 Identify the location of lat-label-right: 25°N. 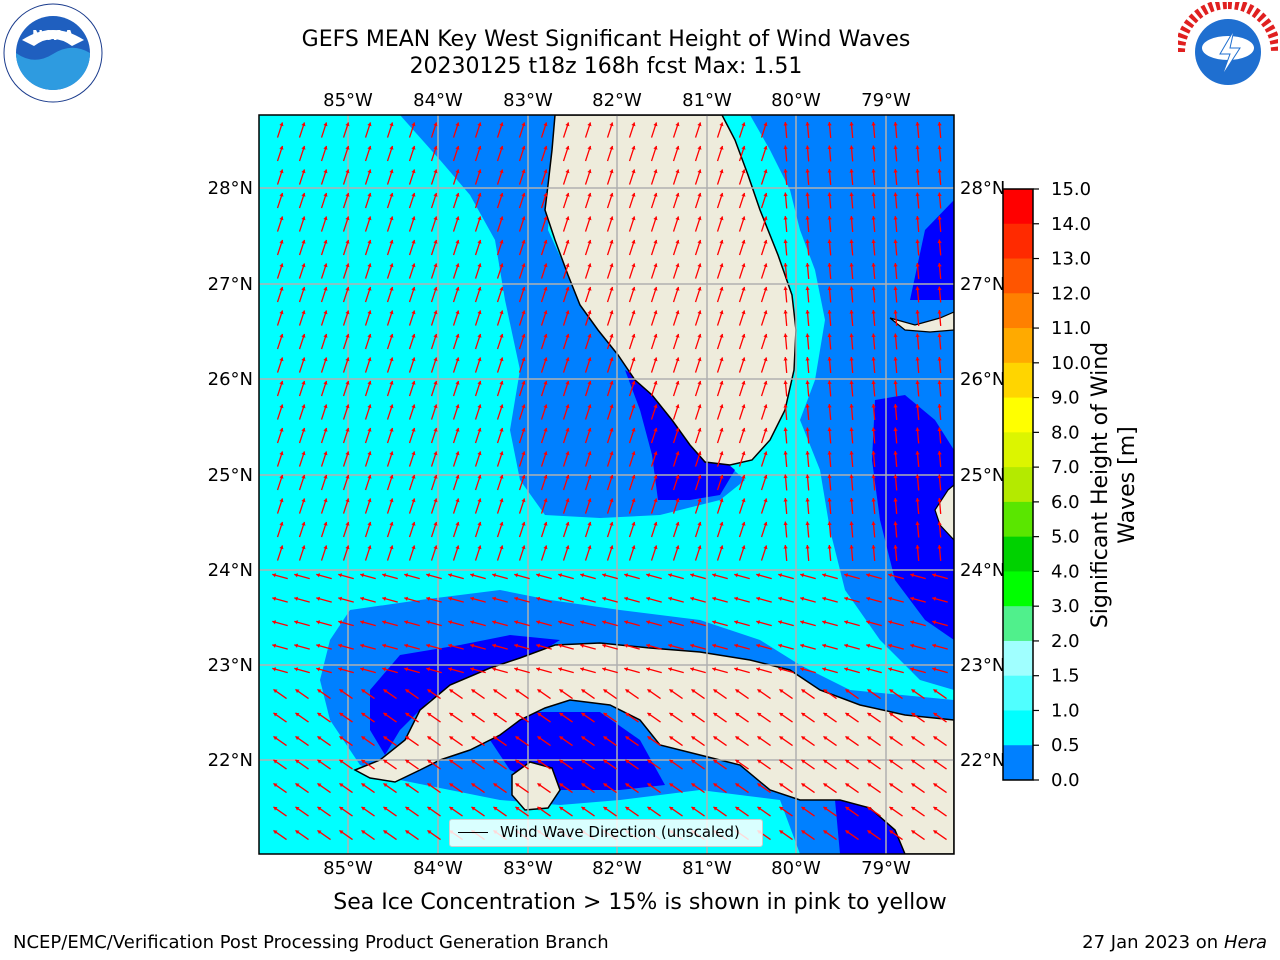
(982, 475).